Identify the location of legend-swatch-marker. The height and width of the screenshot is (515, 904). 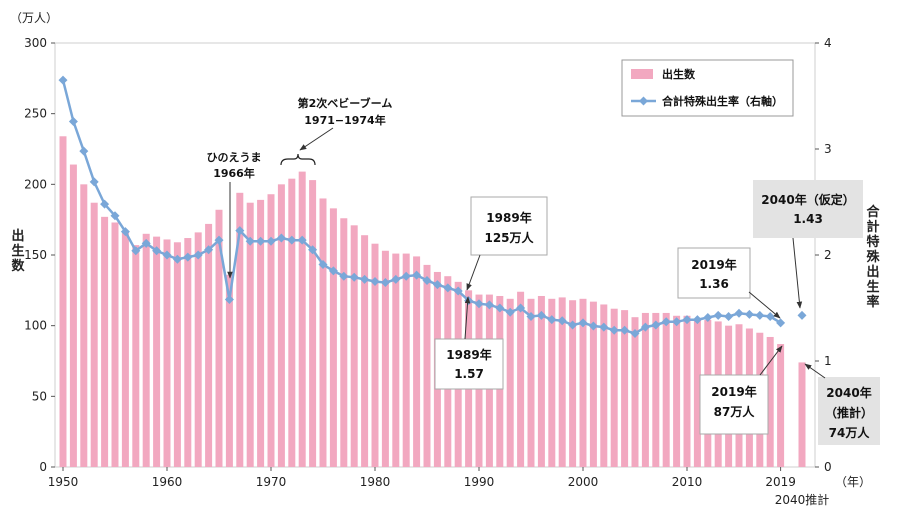
(643, 101).